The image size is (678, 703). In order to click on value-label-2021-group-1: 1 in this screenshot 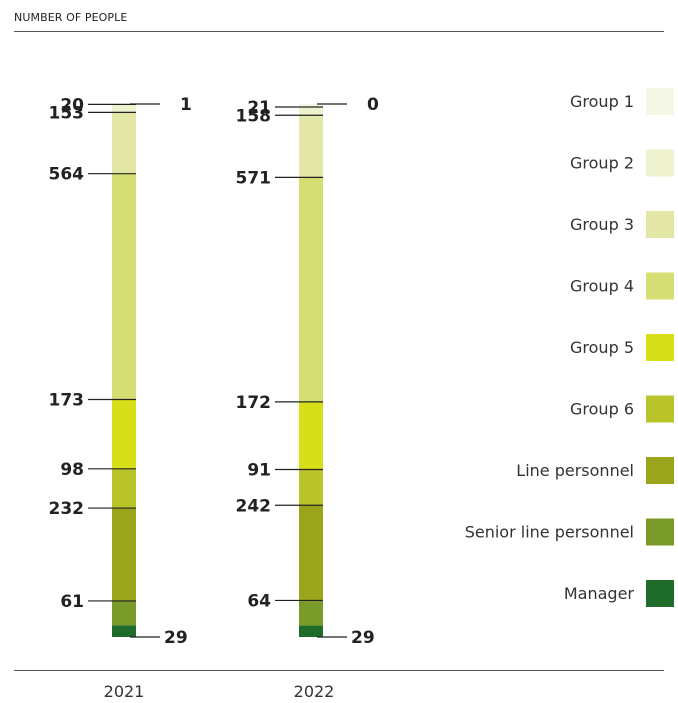, I will do `click(186, 105)`.